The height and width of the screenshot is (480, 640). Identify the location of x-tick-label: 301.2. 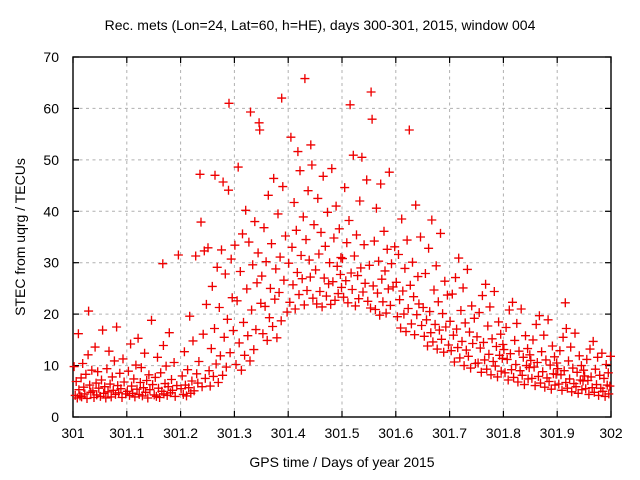
(180, 433).